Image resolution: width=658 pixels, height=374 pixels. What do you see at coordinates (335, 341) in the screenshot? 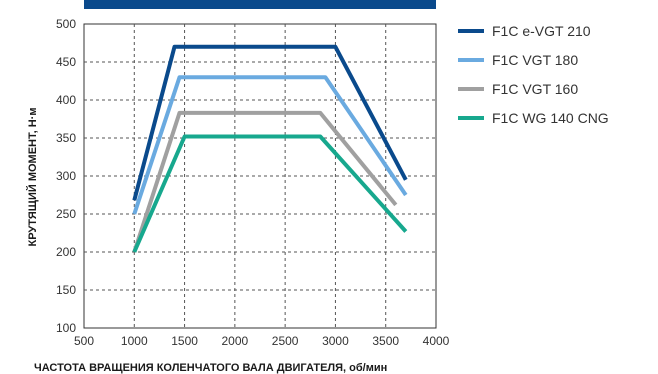
I see `x-tick-label: 3000` at bounding box center [335, 341].